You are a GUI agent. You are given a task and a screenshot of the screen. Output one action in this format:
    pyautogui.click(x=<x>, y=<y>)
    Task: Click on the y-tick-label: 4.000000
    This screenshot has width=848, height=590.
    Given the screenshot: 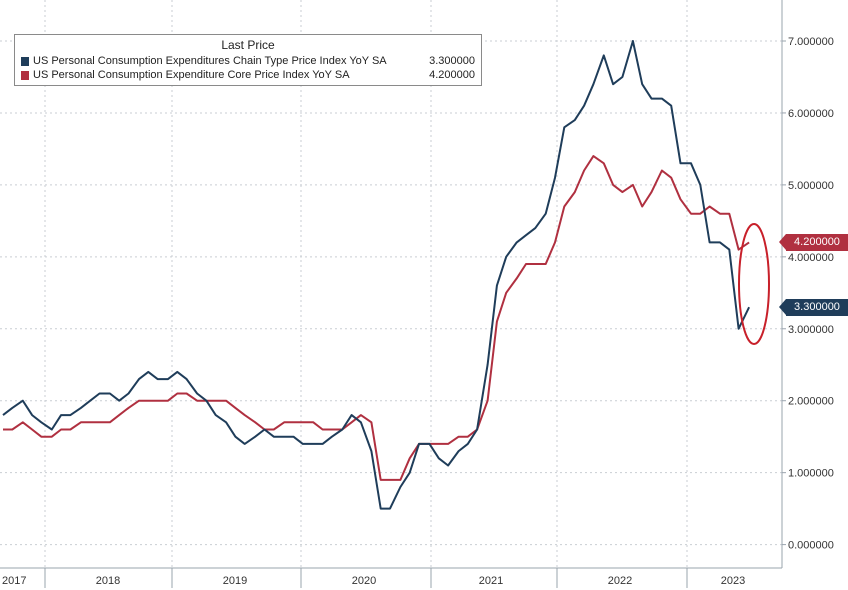 What is the action you would take?
    pyautogui.click(x=811, y=258)
    